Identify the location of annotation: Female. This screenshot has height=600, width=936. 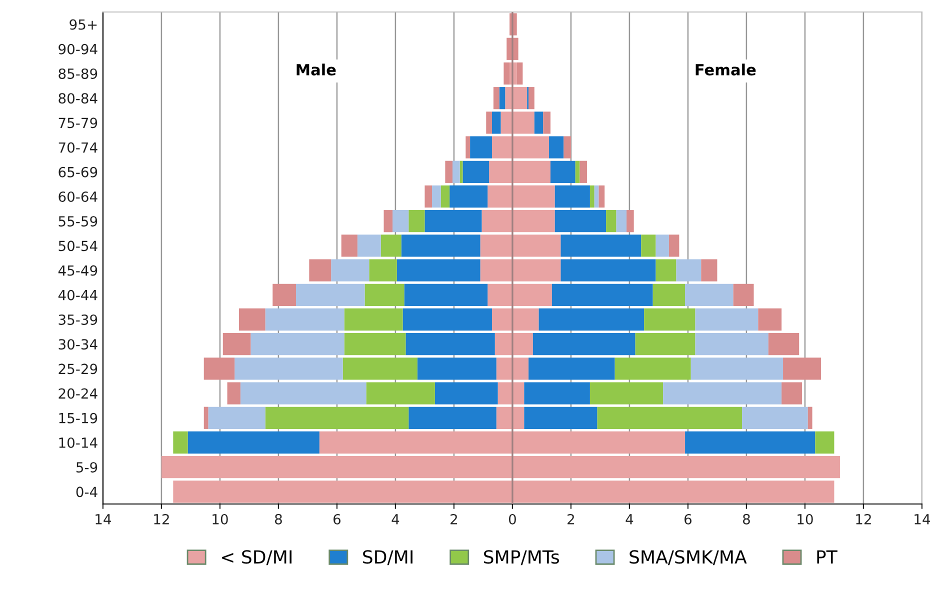
(726, 70).